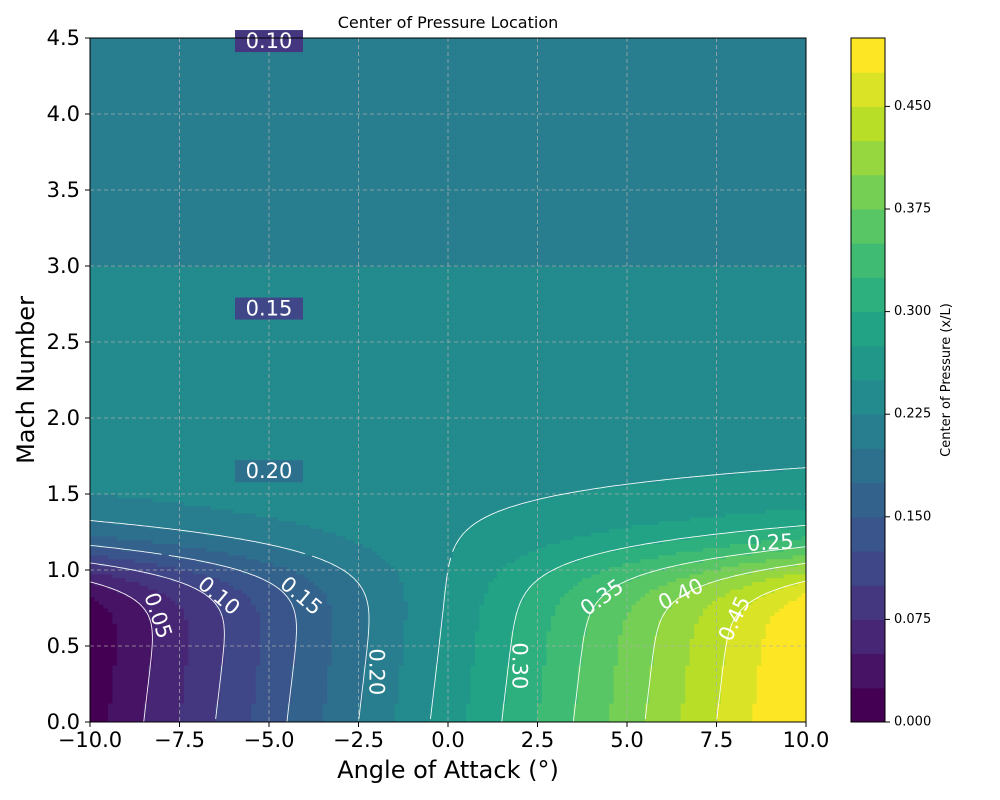  What do you see at coordinates (912, 209) in the screenshot?
I see `colorbar-tick-label: 0.375` at bounding box center [912, 209].